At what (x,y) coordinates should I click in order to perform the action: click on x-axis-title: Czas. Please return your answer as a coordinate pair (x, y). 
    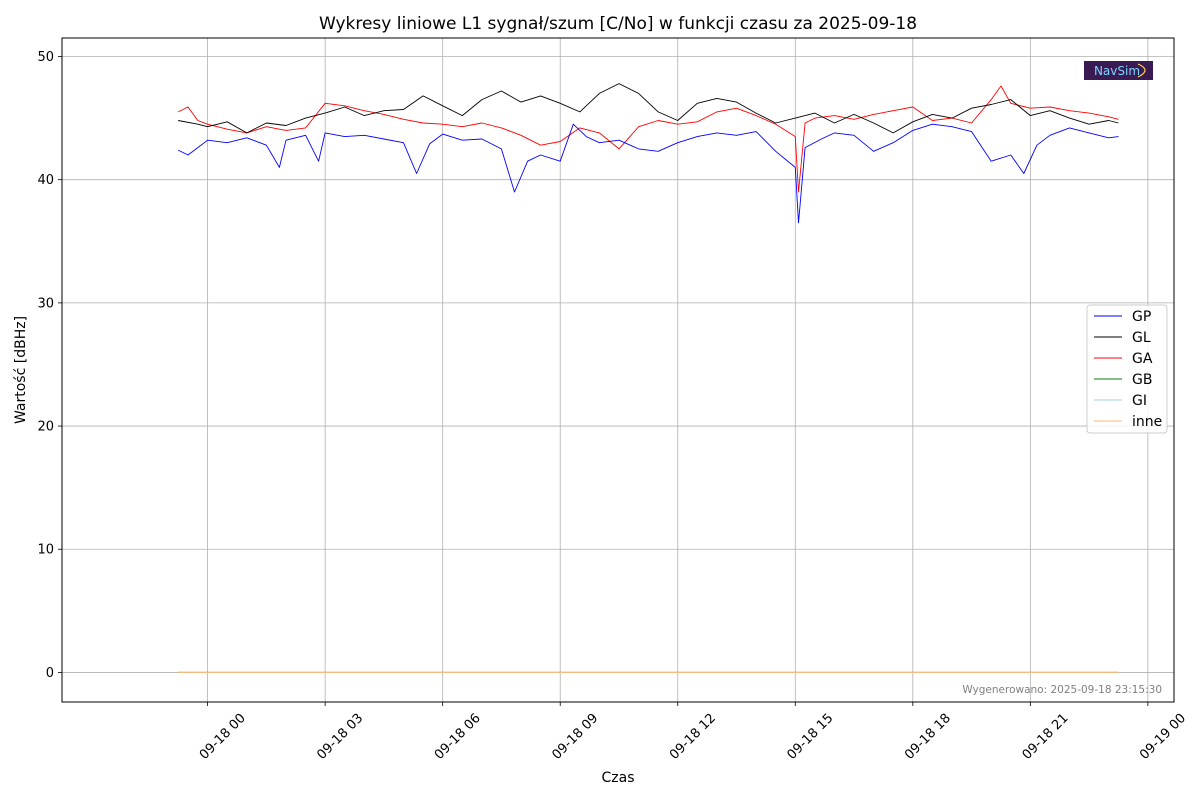
    Looking at the image, I should click on (618, 778).